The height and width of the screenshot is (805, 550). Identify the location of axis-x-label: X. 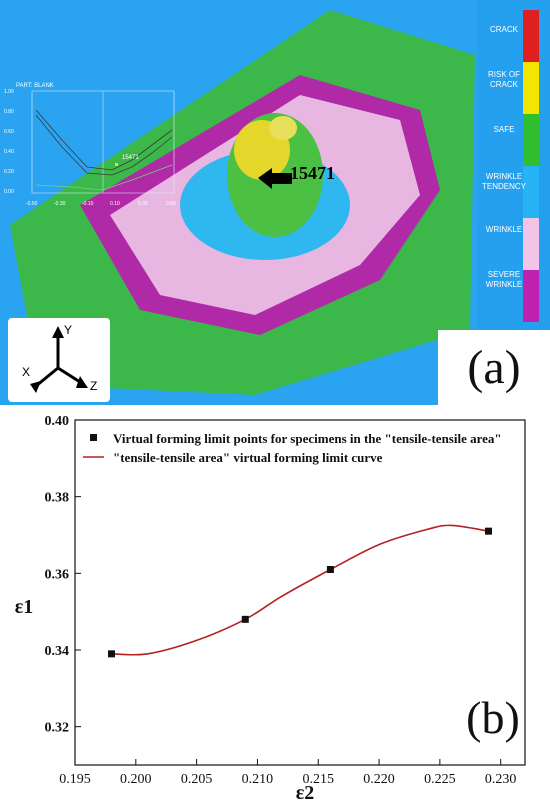
(26, 372).